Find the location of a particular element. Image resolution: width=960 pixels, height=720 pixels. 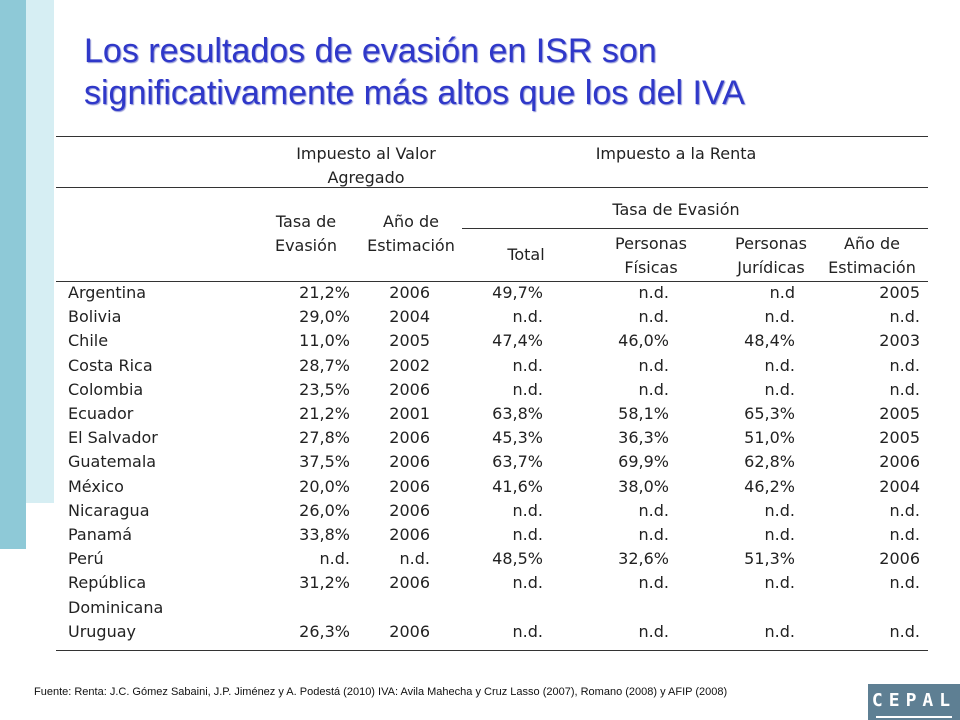

col-header-line: Estimación is located at coordinates (411, 245).